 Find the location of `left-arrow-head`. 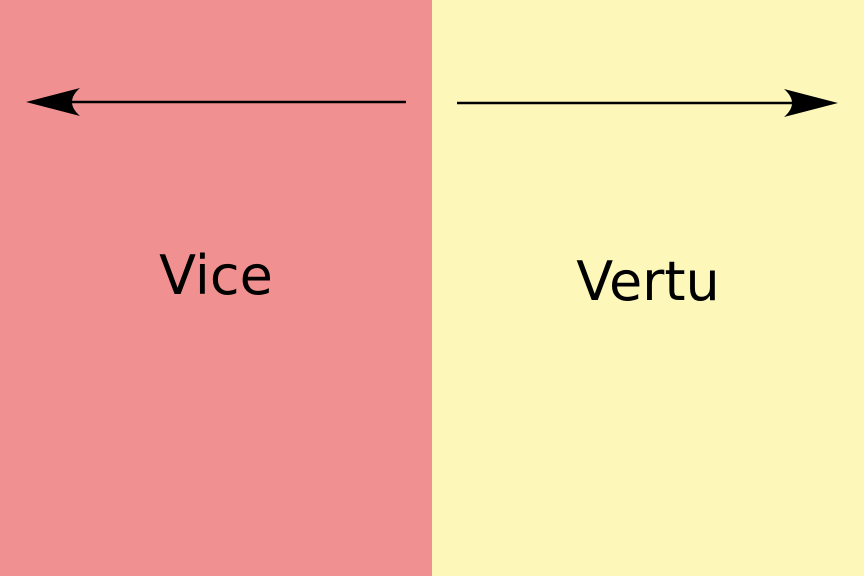

left-arrow-head is located at coordinates (53, 102).